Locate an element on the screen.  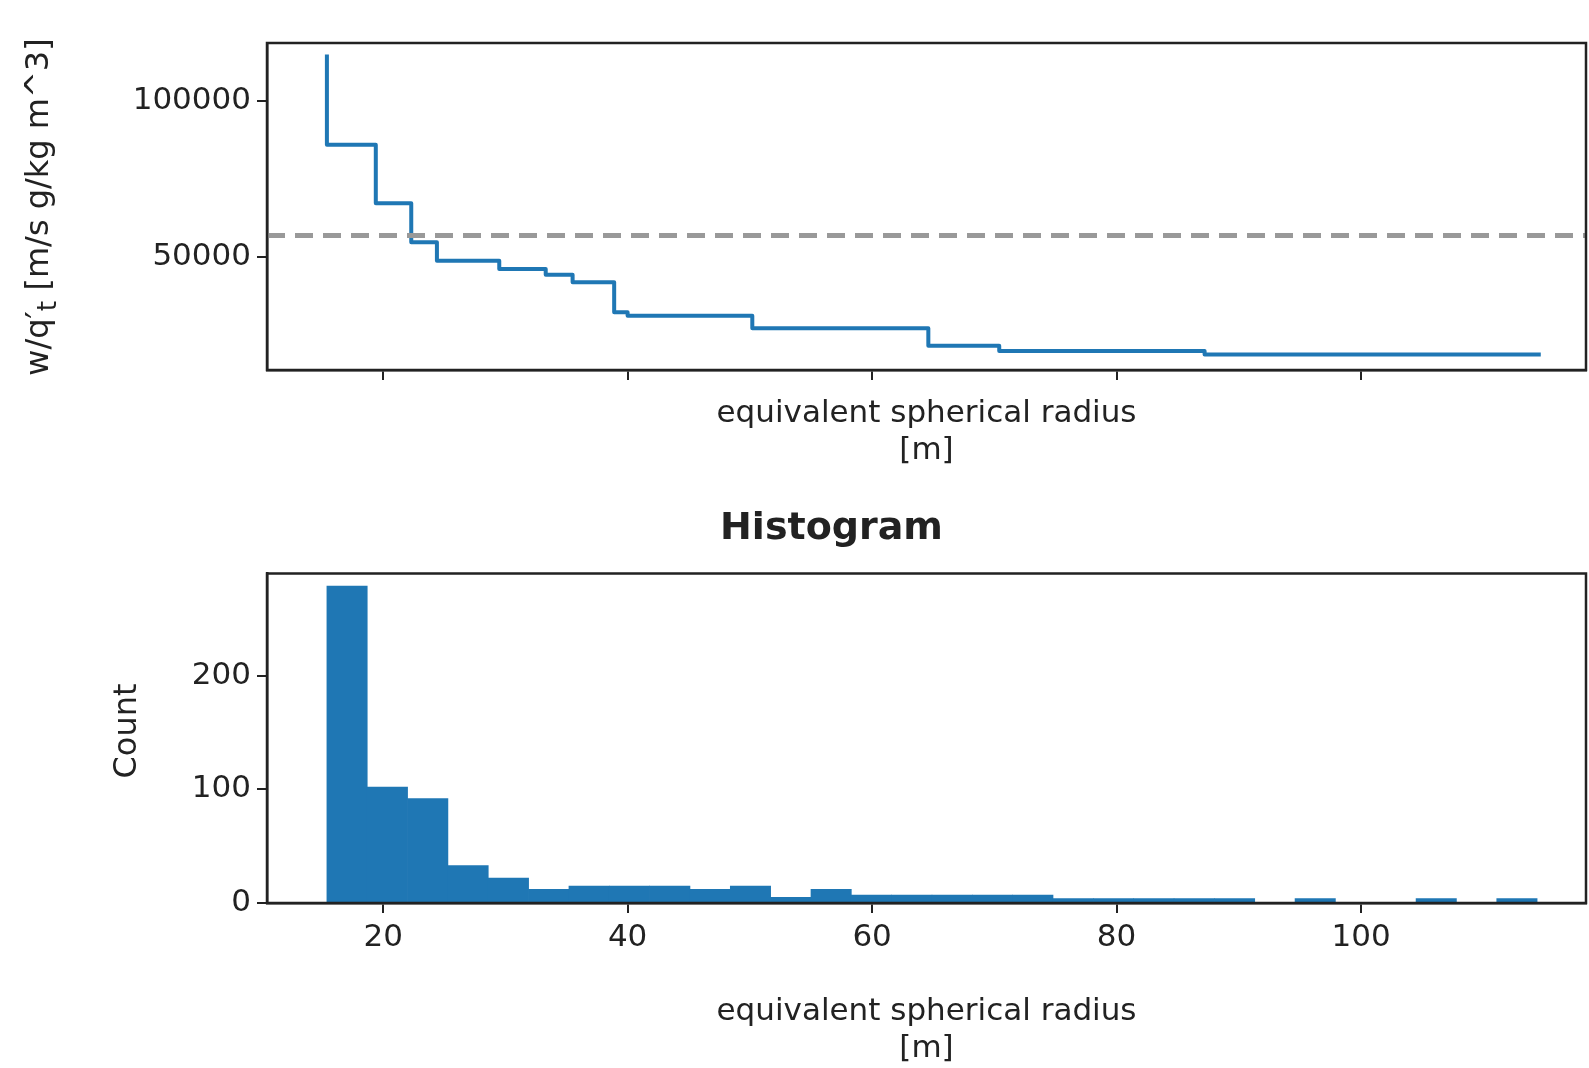
x-tick-label: 20 is located at coordinates (383, 934).